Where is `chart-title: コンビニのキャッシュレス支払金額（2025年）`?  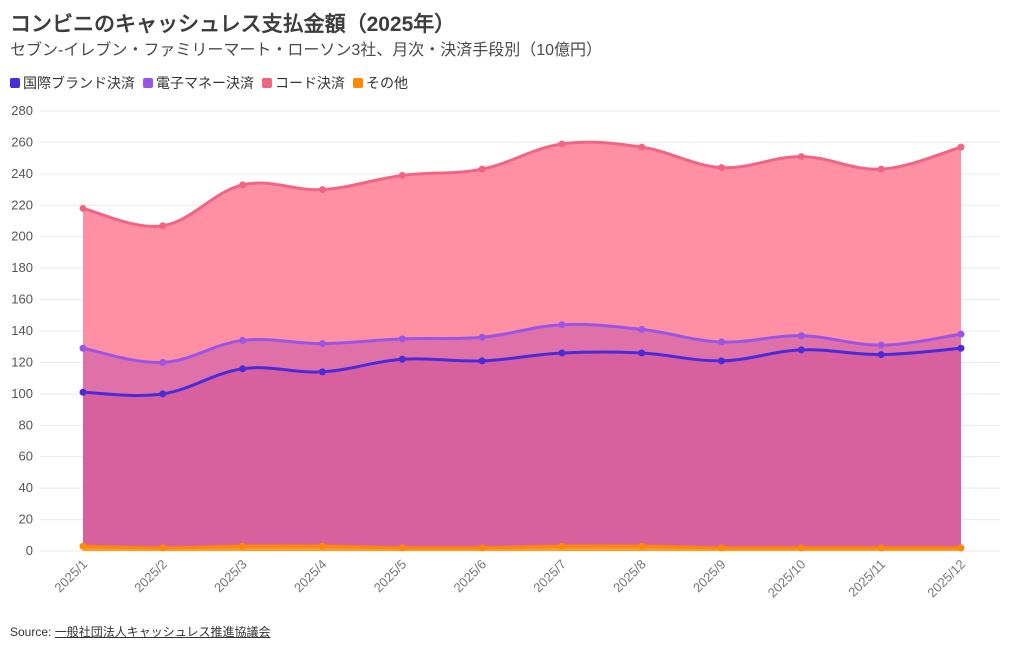
chart-title: コンビニのキャッシュレス支払金額（2025年） is located at coordinates (233, 24).